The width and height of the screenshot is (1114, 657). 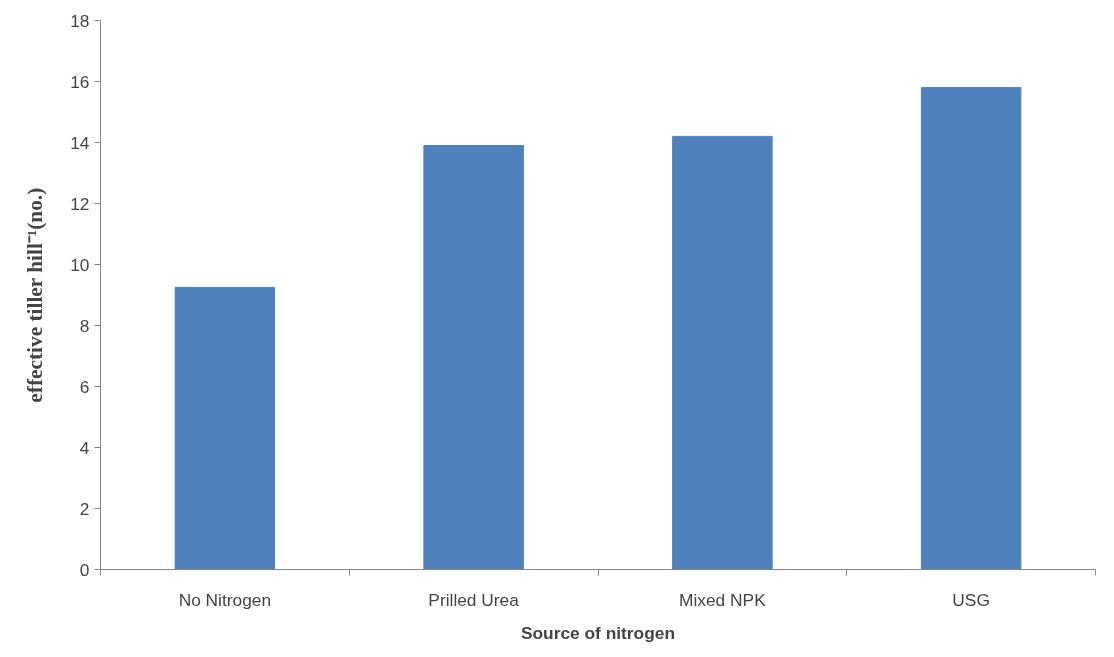 I want to click on x-axis-title: Source of nitrogen, so click(x=598, y=632).